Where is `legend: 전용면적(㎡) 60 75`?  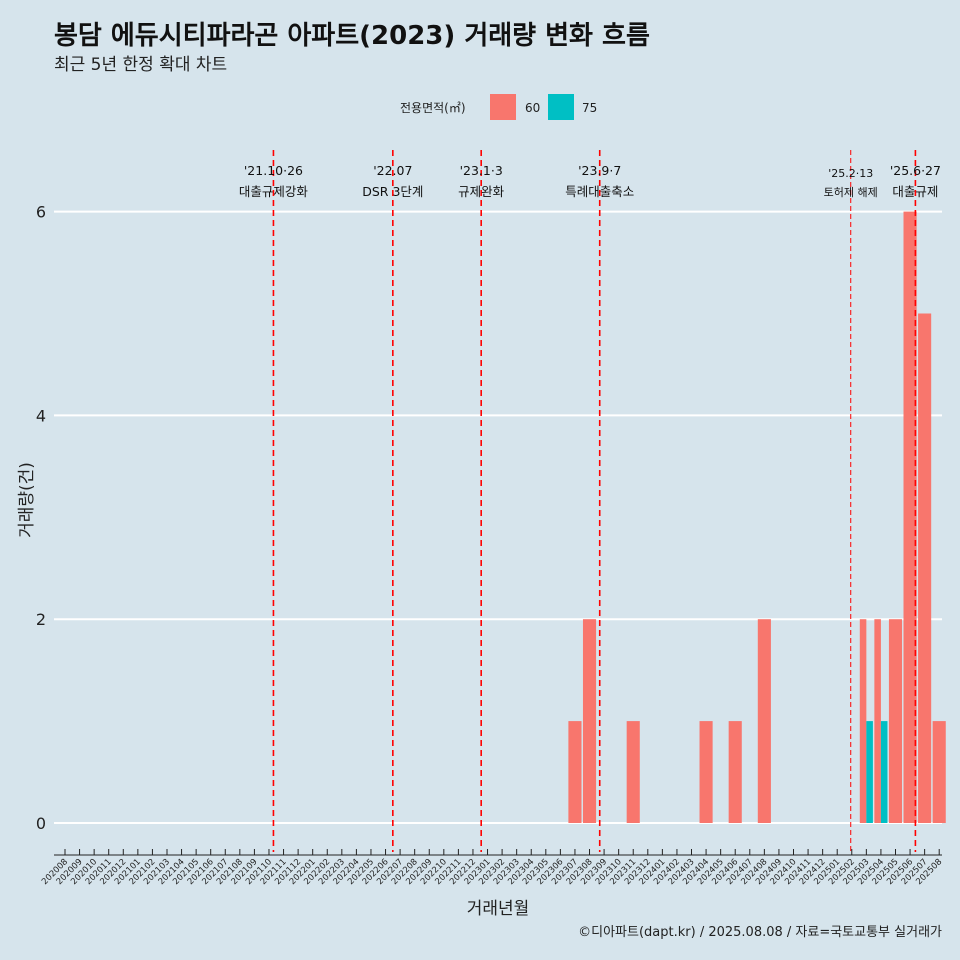 legend: 전용면적(㎡) 60 75 is located at coordinates (498, 107).